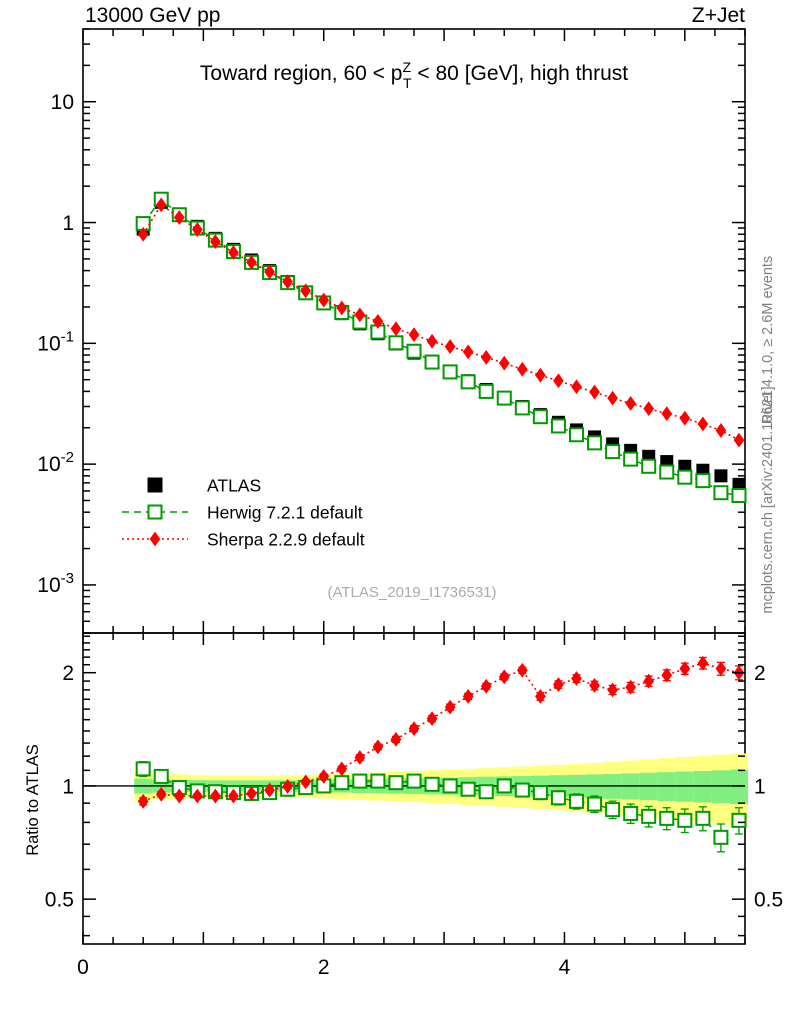 Image resolution: width=786 pixels, height=1024 pixels. What do you see at coordinates (155, 512) in the screenshot?
I see `legend-marker` at bounding box center [155, 512].